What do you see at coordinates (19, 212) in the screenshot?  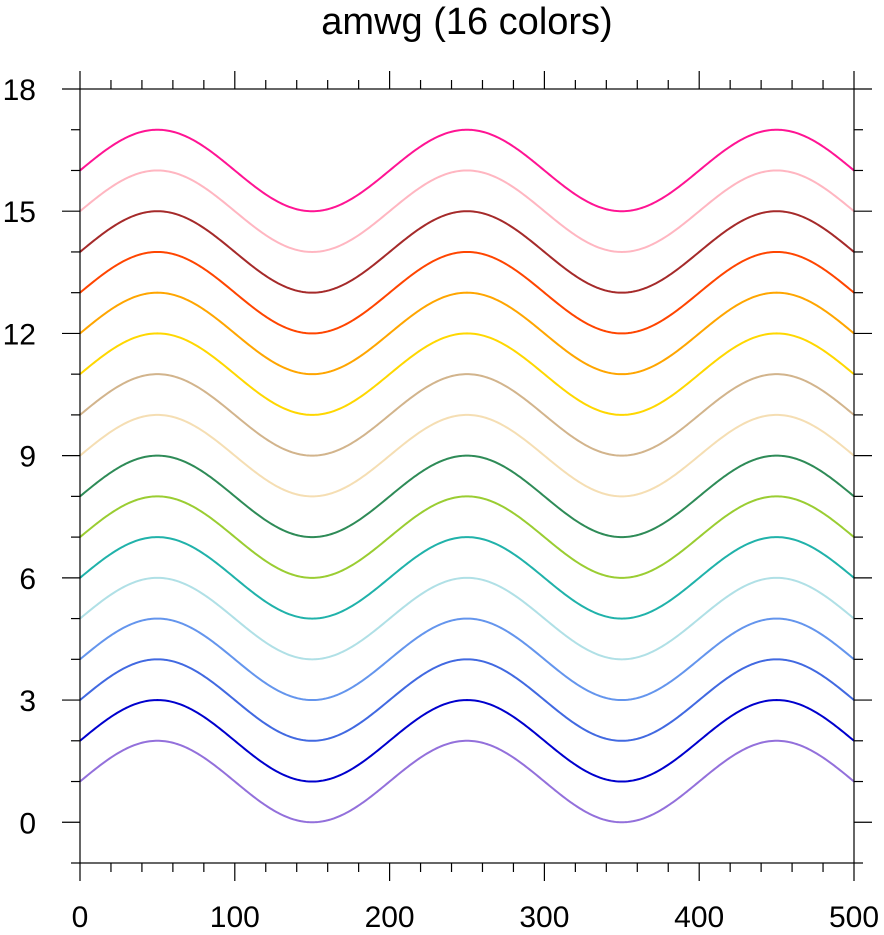 I see `y-tick-label: 15` at bounding box center [19, 212].